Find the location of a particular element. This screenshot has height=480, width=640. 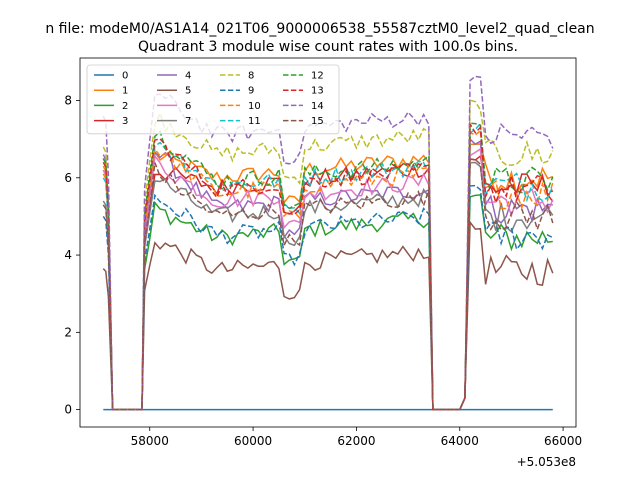

x-tick-label: 60000 is located at coordinates (253, 441).